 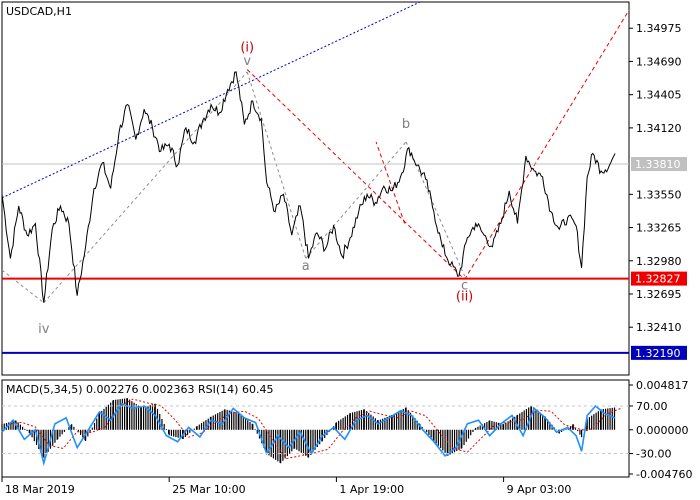 I want to click on level-price-label: 1.32190, so click(x=658, y=353).